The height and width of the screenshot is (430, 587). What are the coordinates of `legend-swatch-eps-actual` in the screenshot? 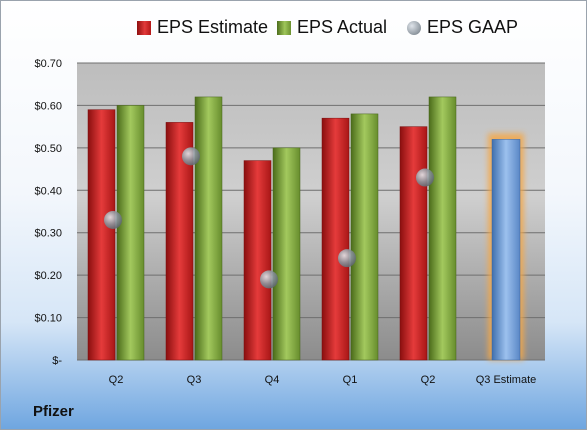 It's located at (284, 27).